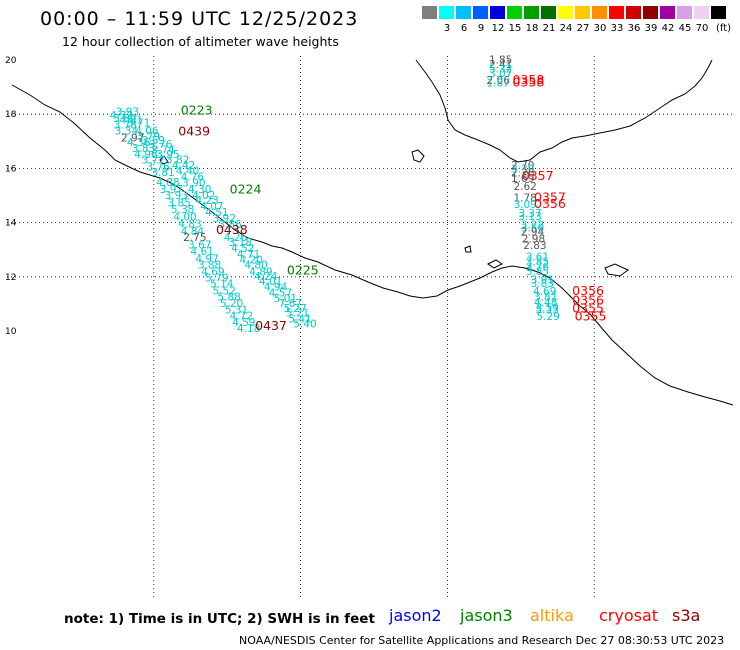 The height and width of the screenshot is (650, 740). What do you see at coordinates (500, 60) in the screenshot?
I see `wave-height-value: 1.85` at bounding box center [500, 60].